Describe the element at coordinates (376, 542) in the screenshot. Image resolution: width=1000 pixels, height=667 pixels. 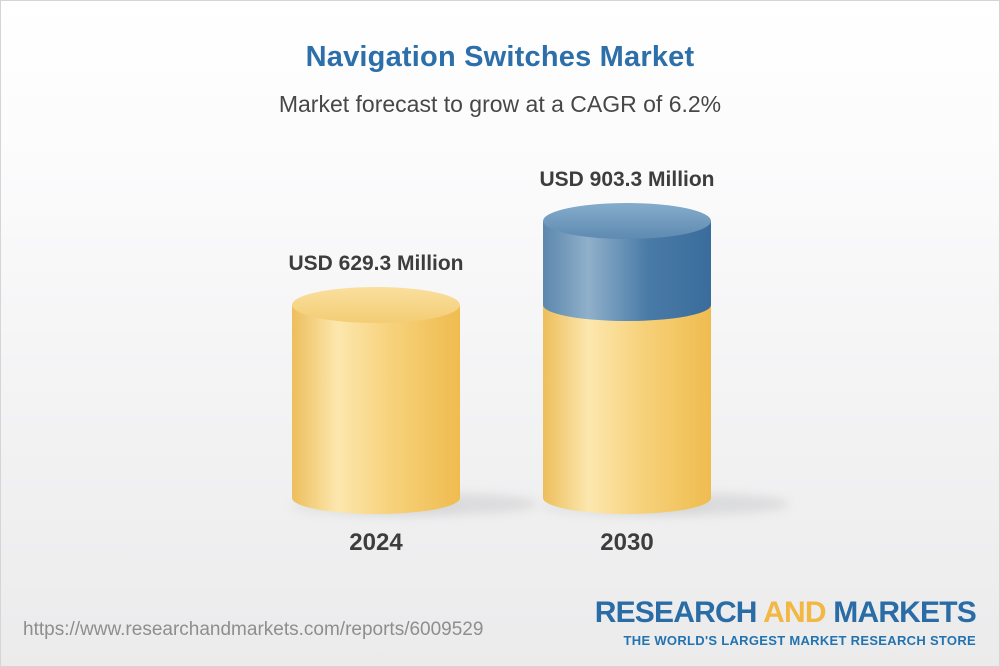
I see `category-label-2024: 2024` at that location.